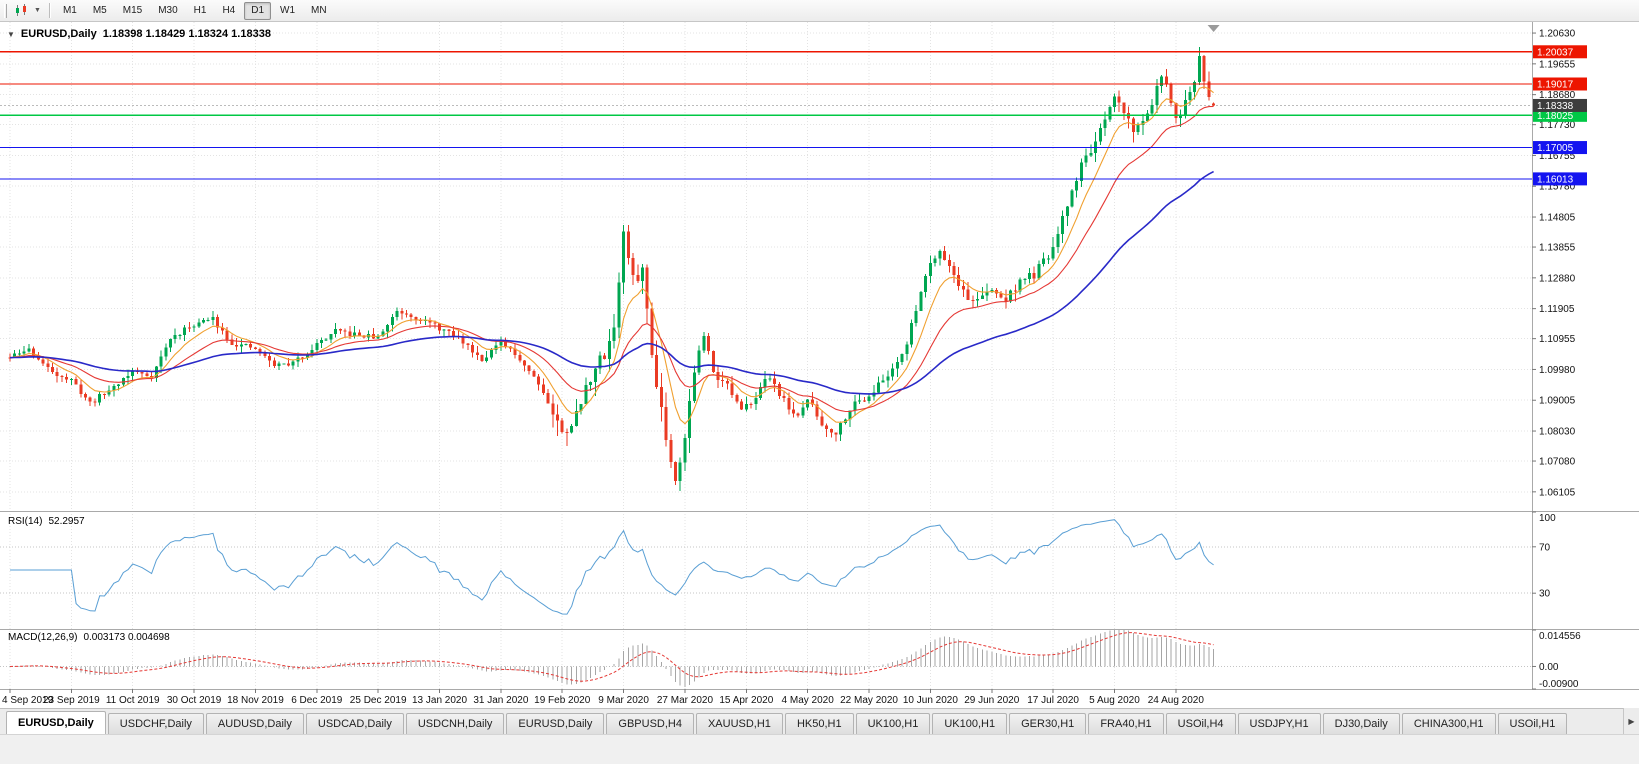 This screenshot has width=1639, height=764. Describe the element at coordinates (808, 700) in the screenshot. I see `svg-text: 4 May 2020` at that location.